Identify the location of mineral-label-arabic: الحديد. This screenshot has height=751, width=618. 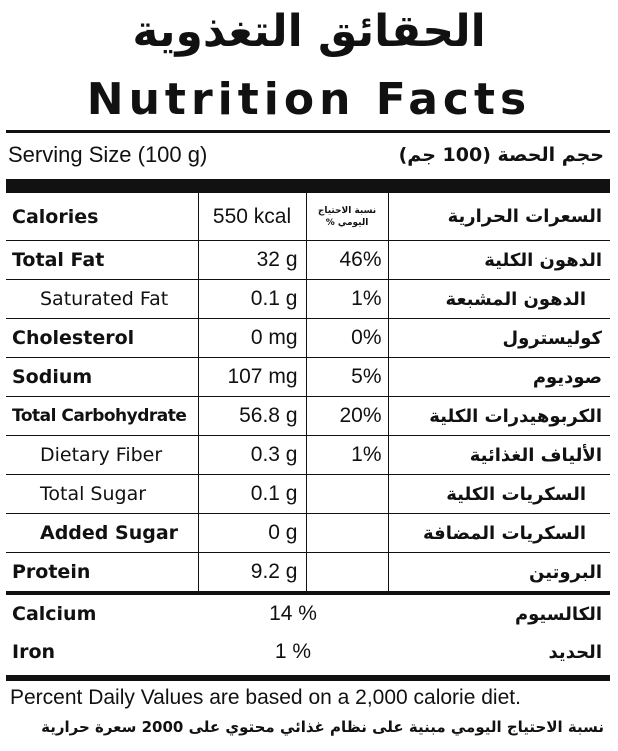
(575, 652).